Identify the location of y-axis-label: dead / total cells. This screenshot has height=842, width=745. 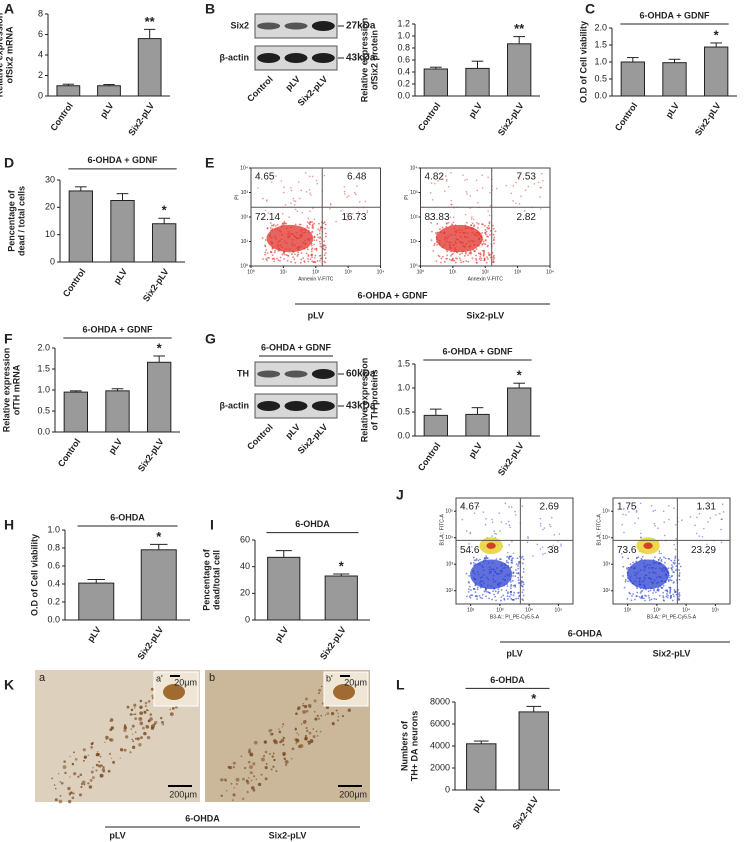
(21, 221).